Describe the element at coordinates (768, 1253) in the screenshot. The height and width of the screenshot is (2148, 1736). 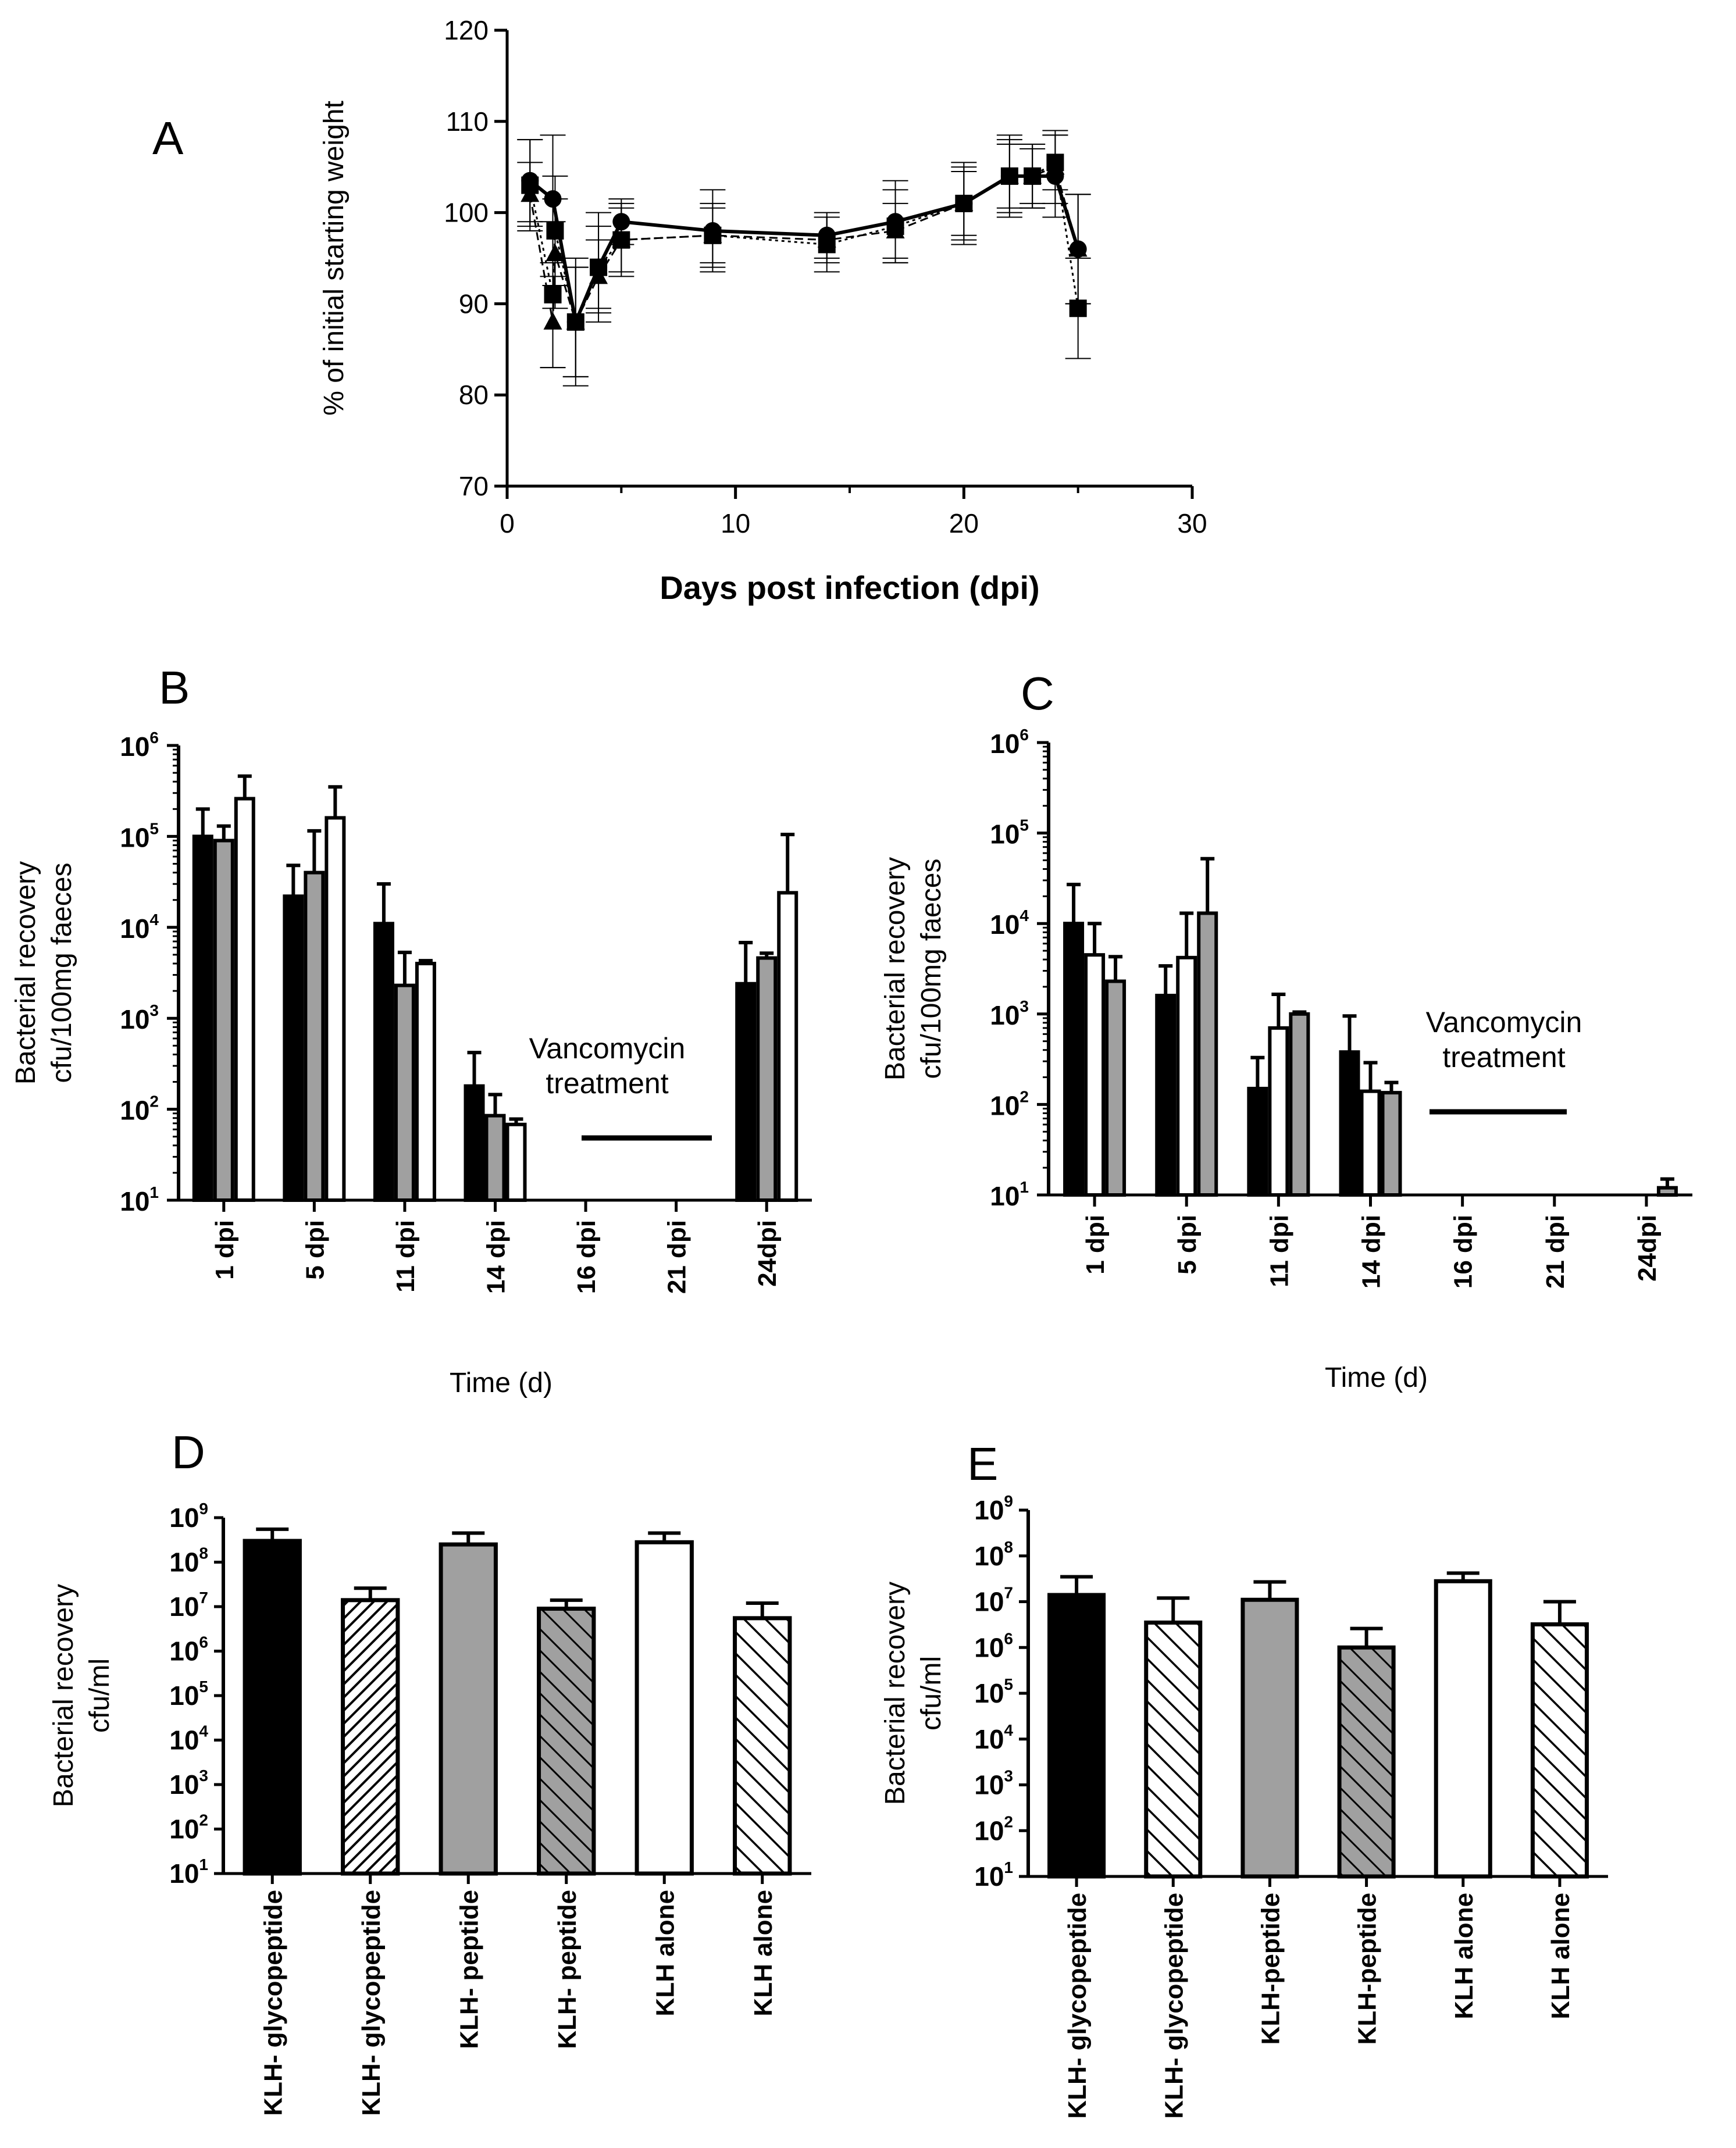
I see `x-tick-label: 24dpi` at that location.